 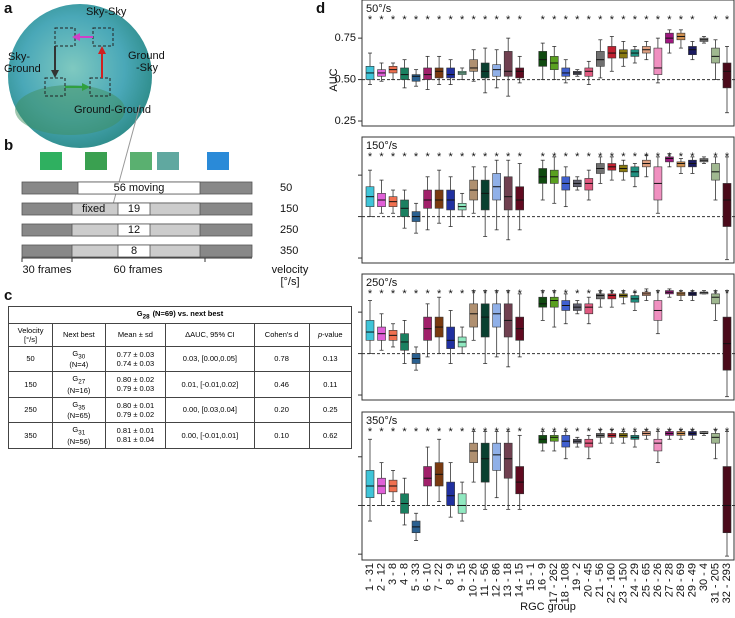 What do you see at coordinates (332, 334) in the screenshot?
I see `header-text: -value` at bounding box center [332, 334].